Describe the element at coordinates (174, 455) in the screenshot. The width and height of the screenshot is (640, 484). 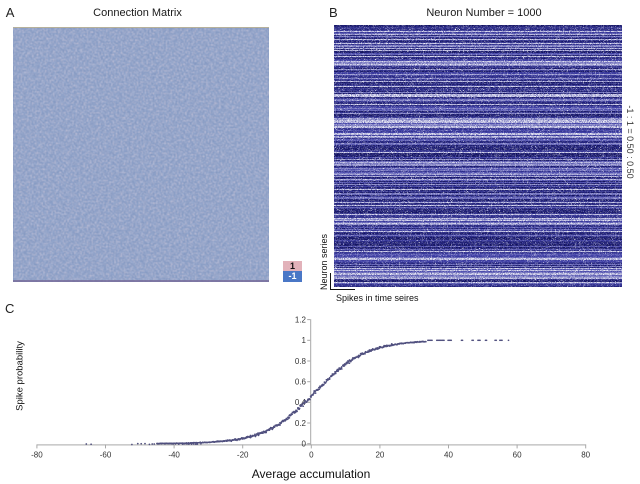
I see `svg-text: -40` at that location.